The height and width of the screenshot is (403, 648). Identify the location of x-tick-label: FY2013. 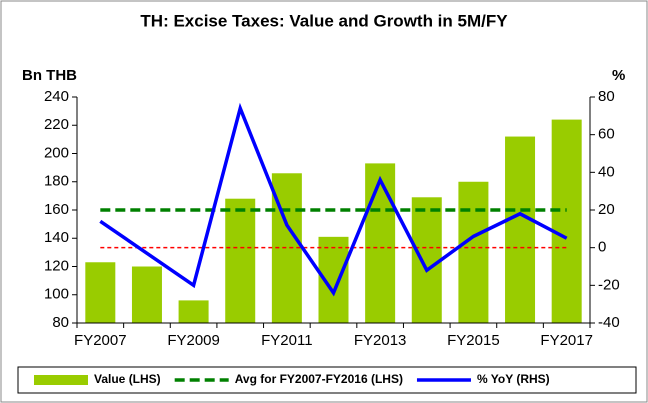
(380, 340).